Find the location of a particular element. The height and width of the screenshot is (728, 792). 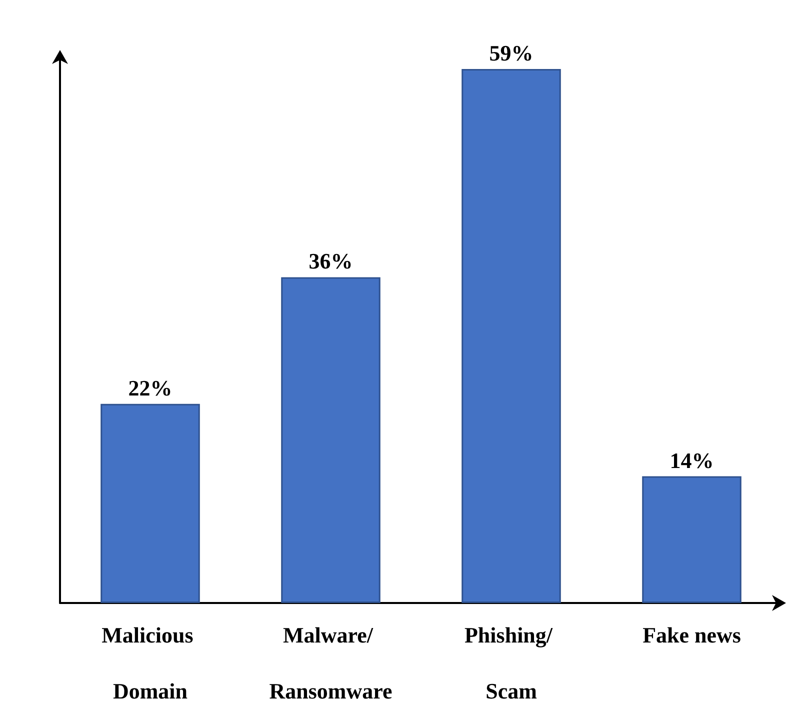

data-label: 36% is located at coordinates (330, 261).